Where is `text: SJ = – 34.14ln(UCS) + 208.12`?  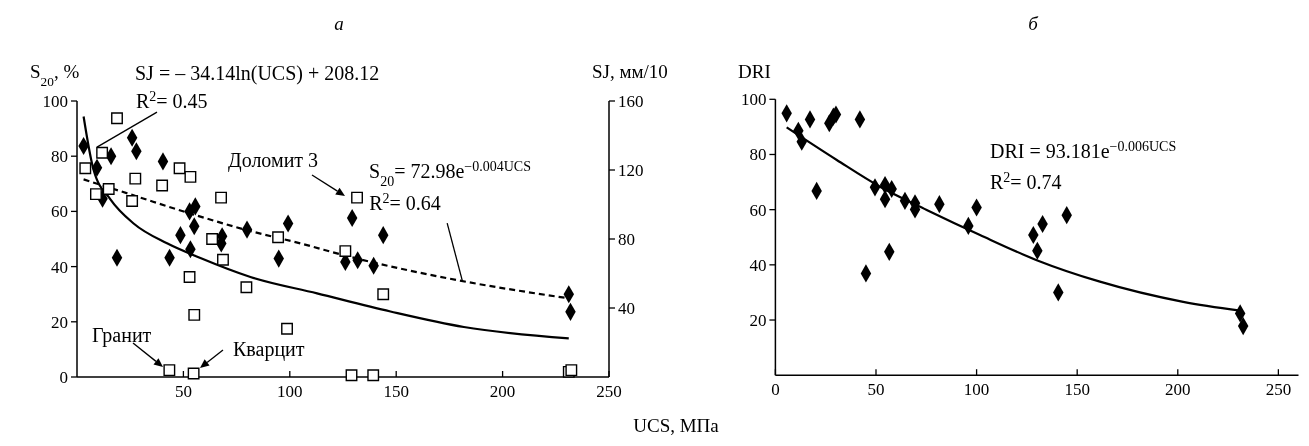 text: SJ = – 34.14ln(UCS) + 208.12 is located at coordinates (257, 73).